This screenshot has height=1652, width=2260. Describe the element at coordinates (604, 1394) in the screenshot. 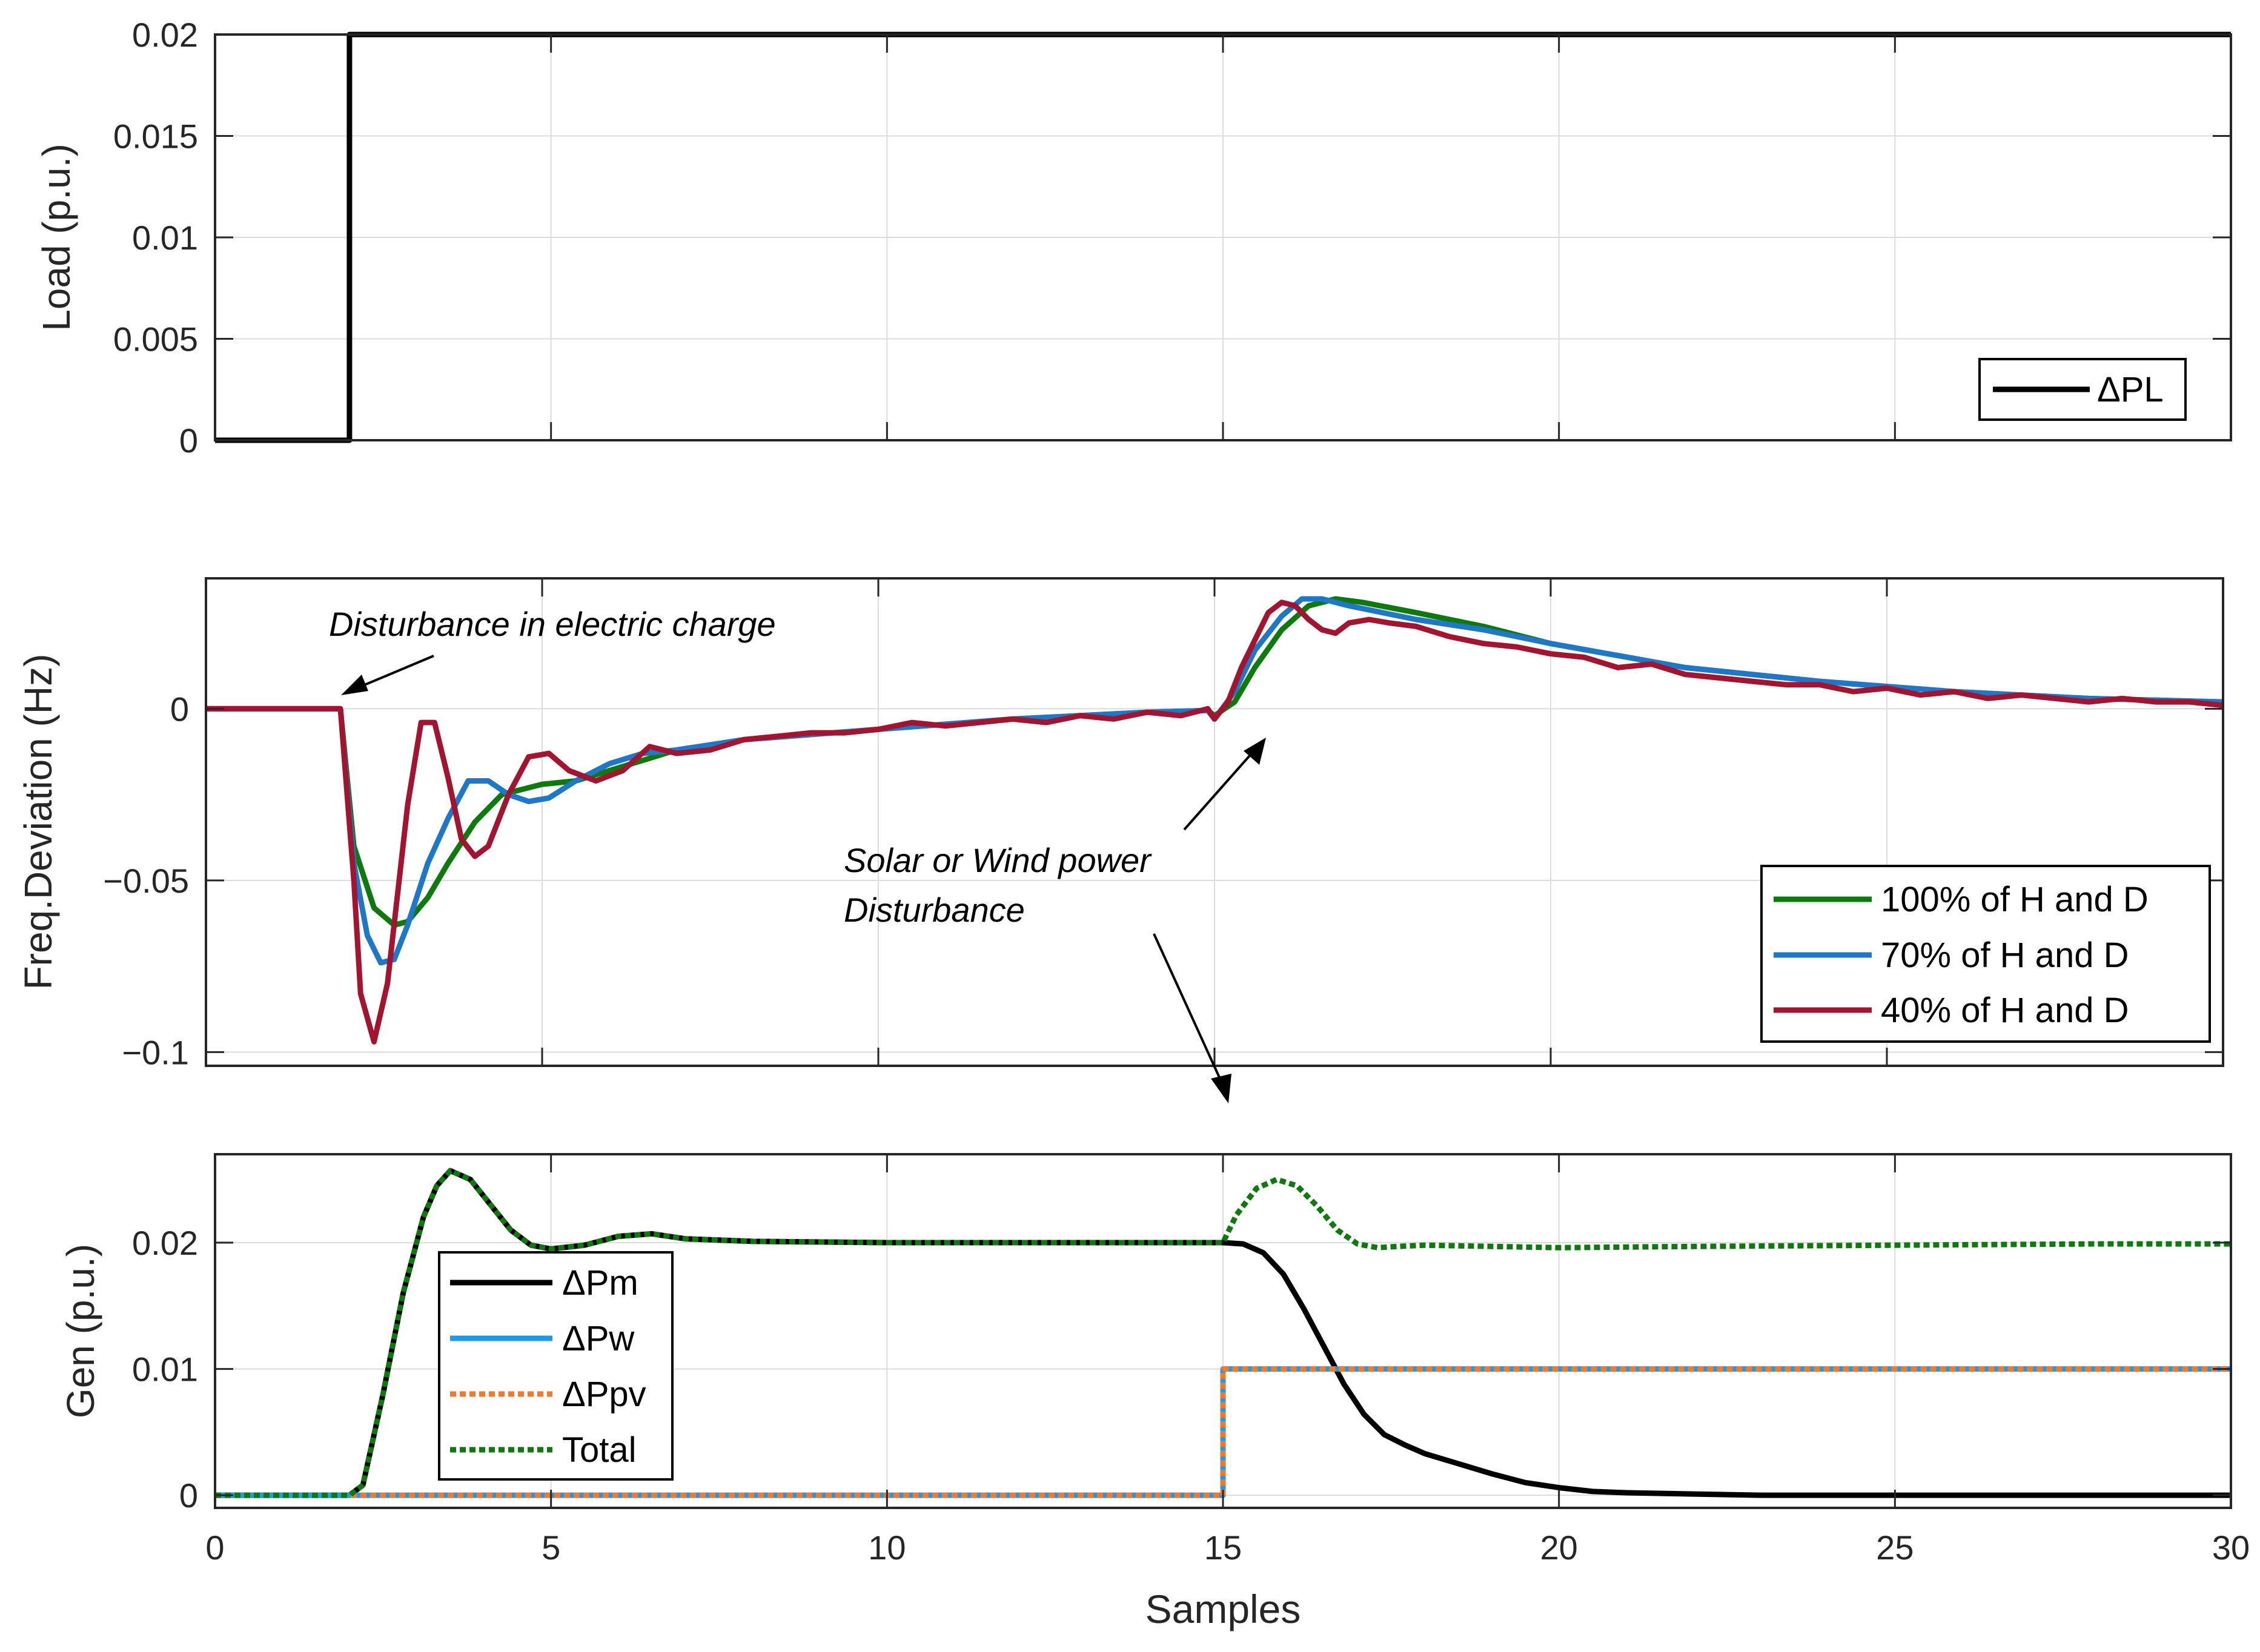

I see `legend-label-dppv: ΔPpv` at that location.